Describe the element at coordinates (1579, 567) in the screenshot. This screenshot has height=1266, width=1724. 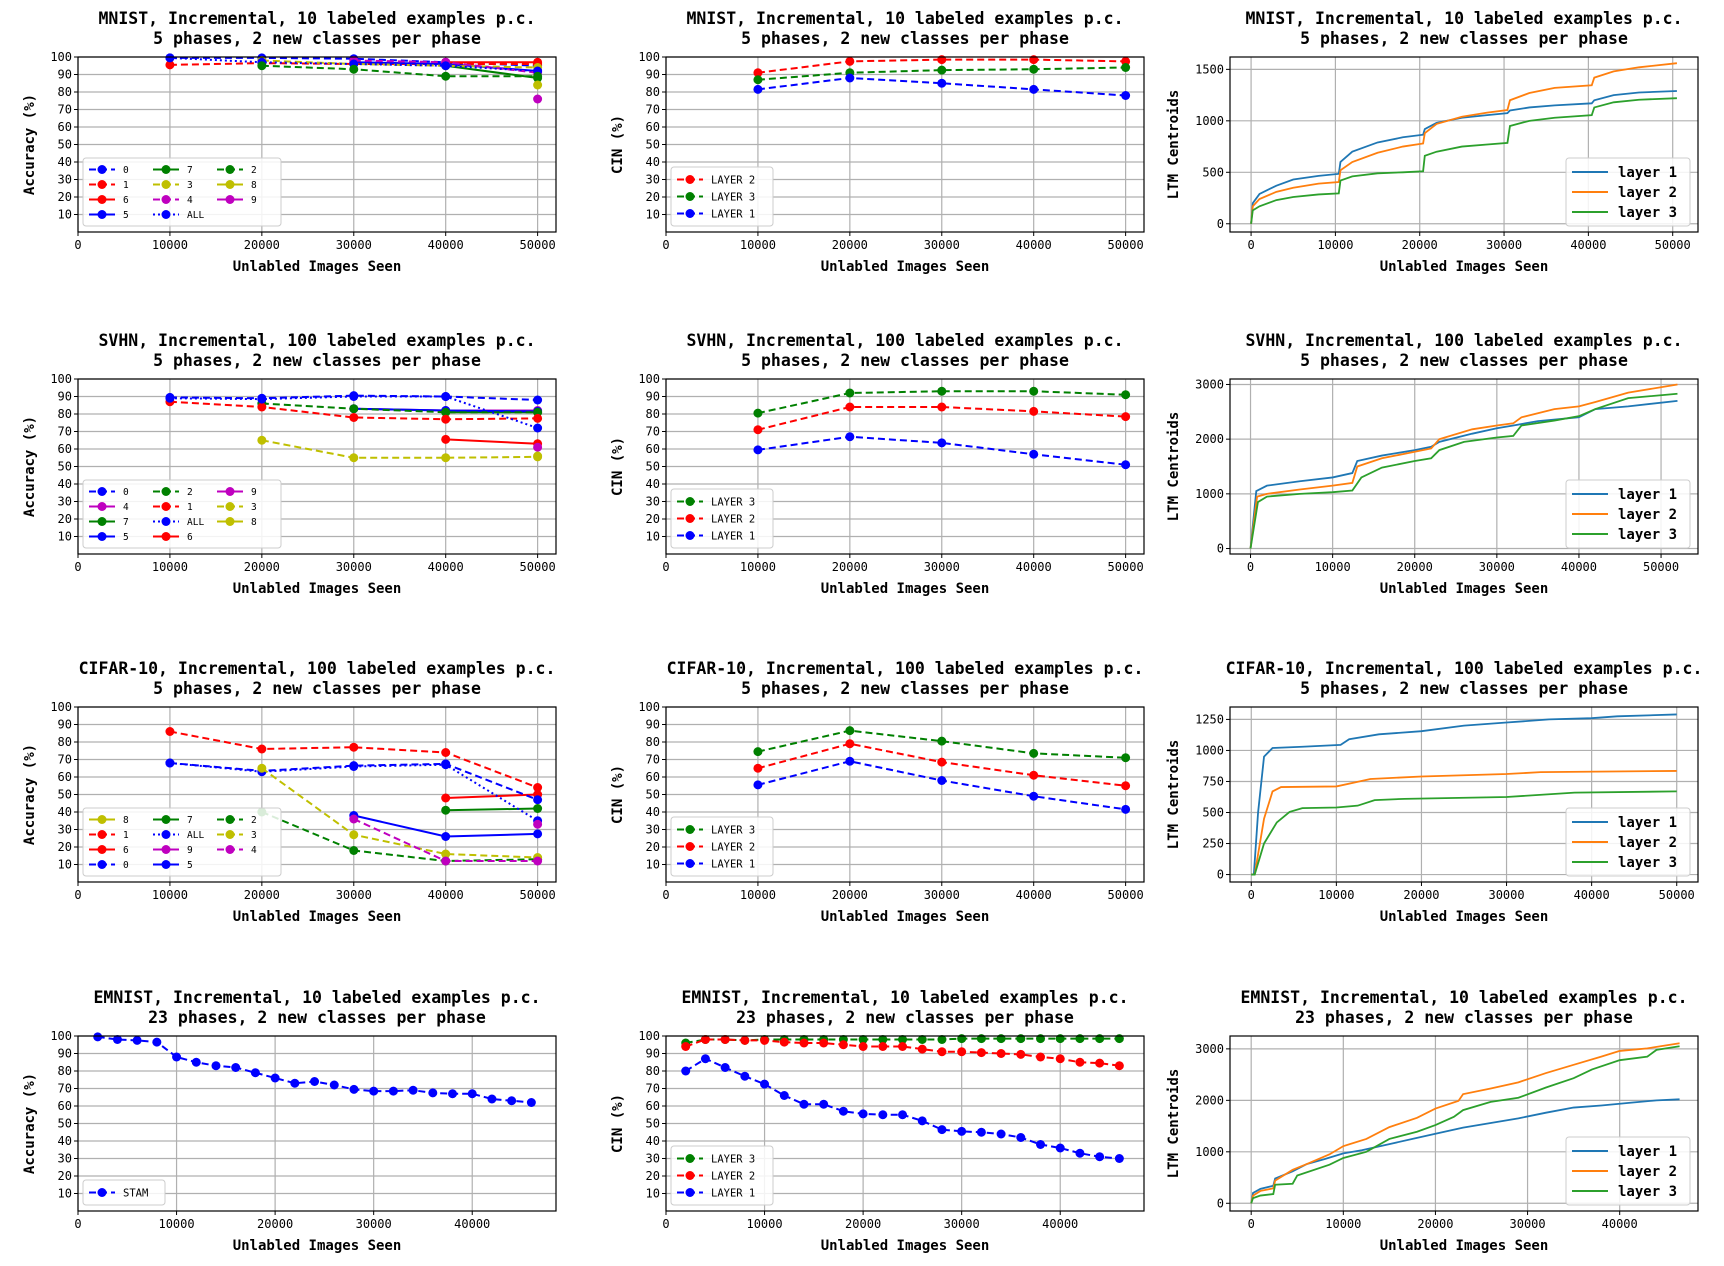
I see `x-tick-label: 40000` at that location.